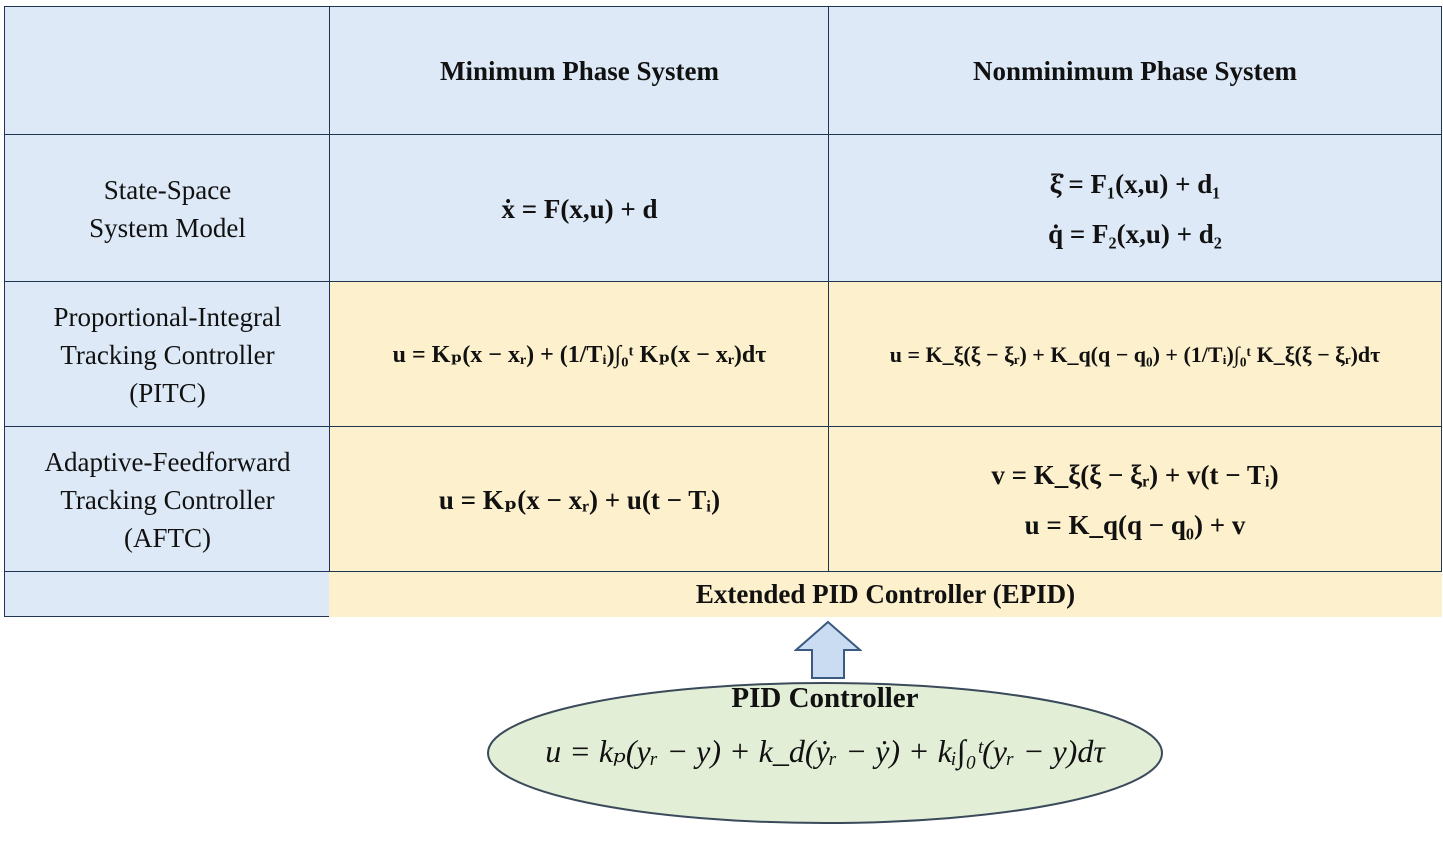 The width and height of the screenshot is (1443, 841). I want to click on header-minimum-phase: Minimum Phase System, so click(579, 71).